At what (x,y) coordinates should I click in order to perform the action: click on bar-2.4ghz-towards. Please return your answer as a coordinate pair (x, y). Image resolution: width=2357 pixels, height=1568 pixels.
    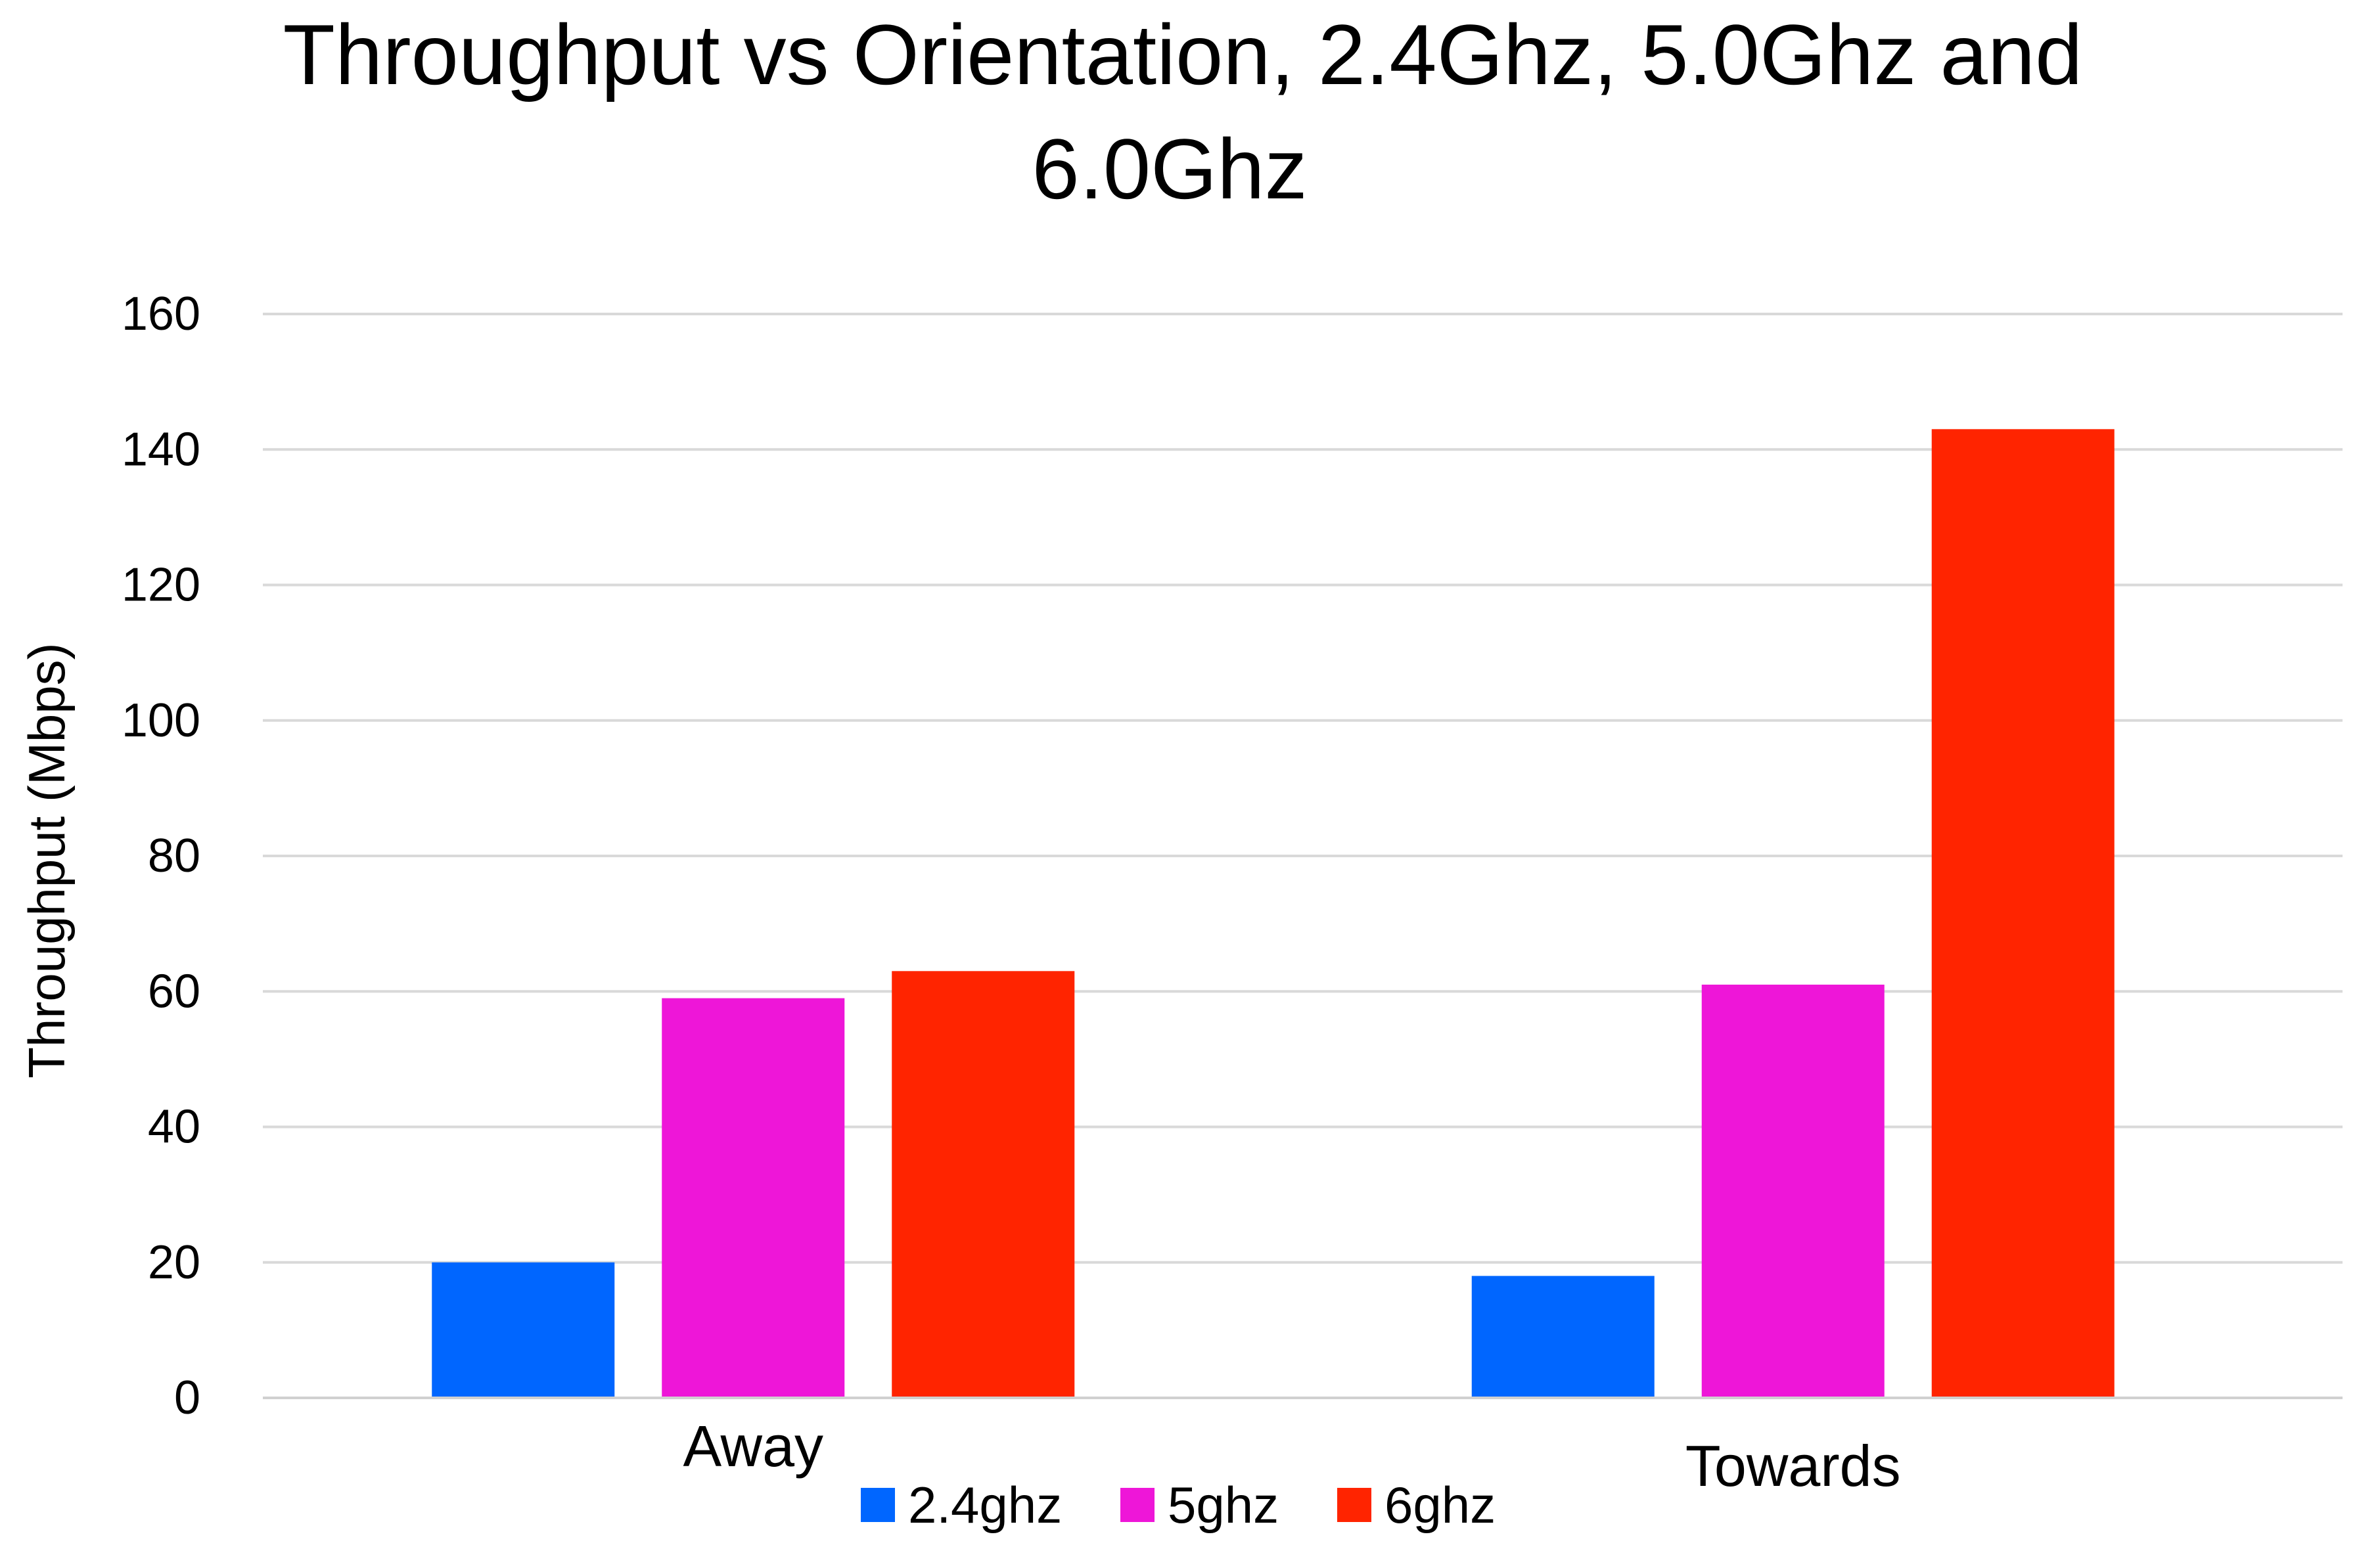
    Looking at the image, I should click on (1563, 1337).